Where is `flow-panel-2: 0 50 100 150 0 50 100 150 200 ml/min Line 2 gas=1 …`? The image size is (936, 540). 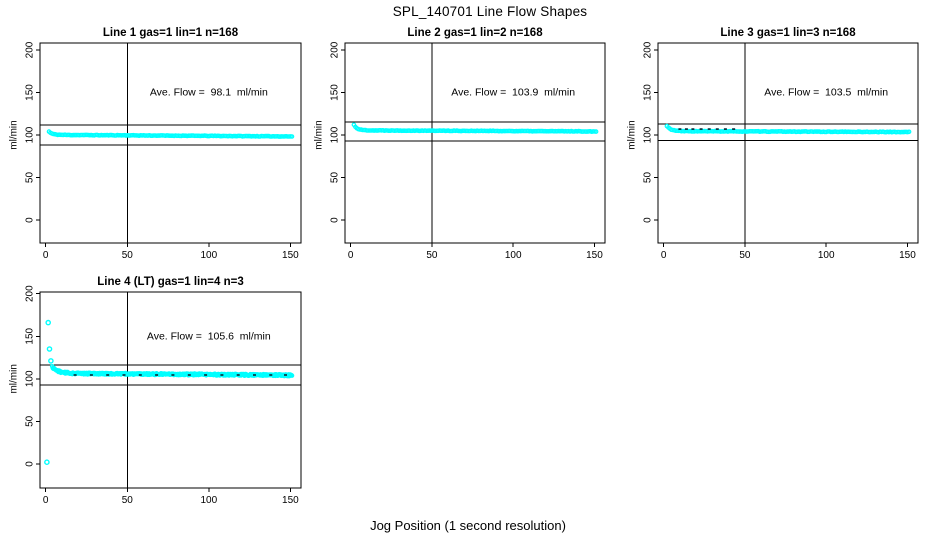 flow-panel-2: 0 50 100 150 0 50 100 150 200 ml/min Line 2 gas=1 … is located at coordinates (460, 144).